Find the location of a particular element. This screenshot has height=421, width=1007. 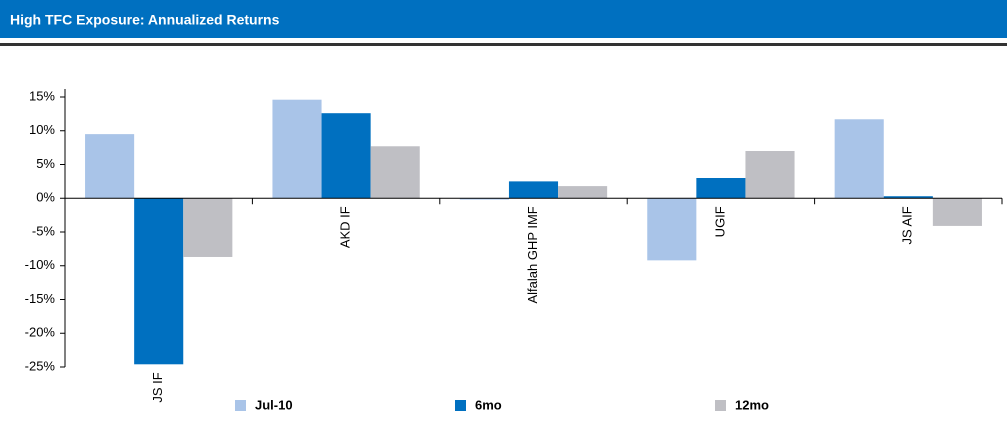

legend-label: 6mo is located at coordinates (488, 404).